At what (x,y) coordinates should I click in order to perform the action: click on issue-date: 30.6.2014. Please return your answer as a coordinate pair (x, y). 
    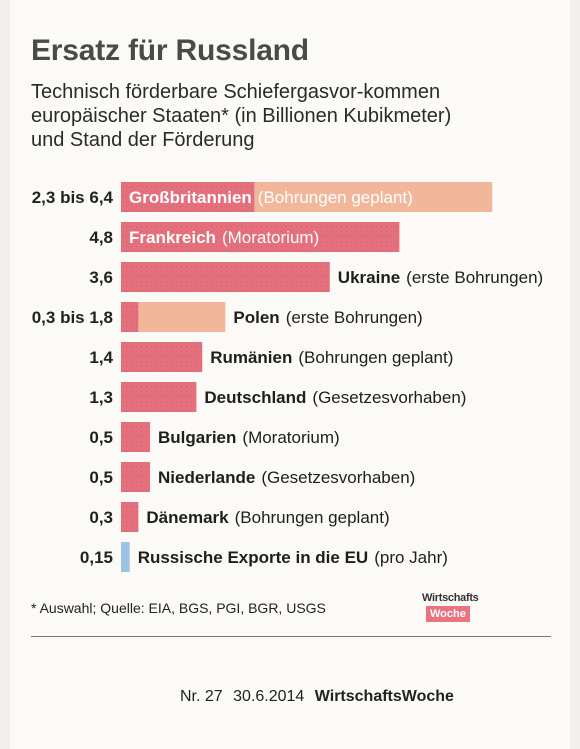
    Looking at the image, I should click on (269, 696).